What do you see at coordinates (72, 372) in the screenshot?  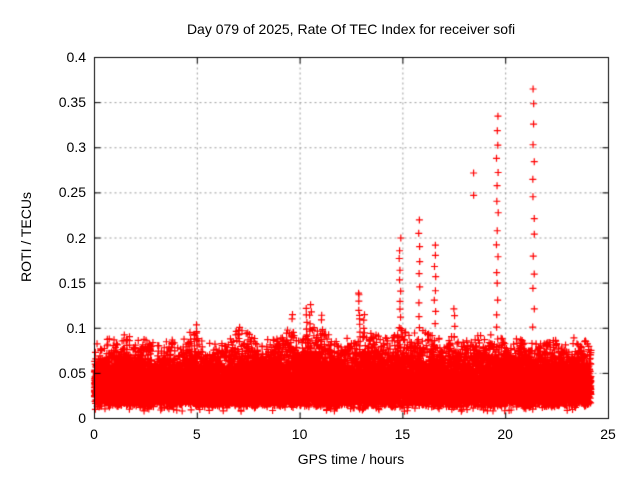 I see `y-tick-label: 0.05` at bounding box center [72, 372].